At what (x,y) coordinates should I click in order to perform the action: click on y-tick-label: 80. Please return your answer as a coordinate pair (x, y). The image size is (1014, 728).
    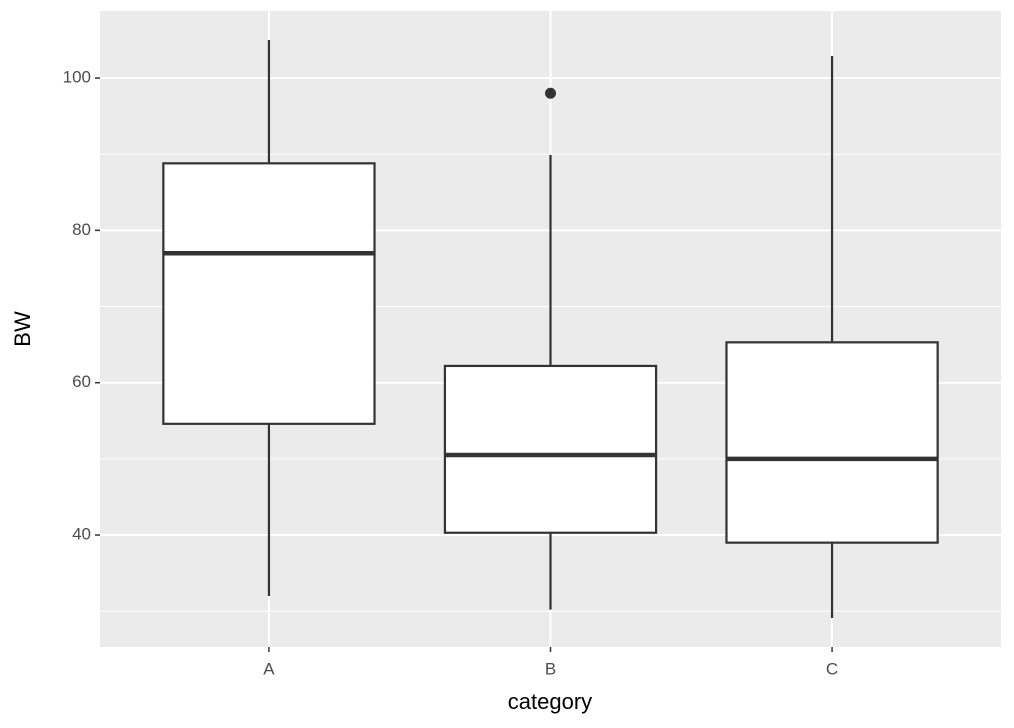
    Looking at the image, I should click on (81, 229).